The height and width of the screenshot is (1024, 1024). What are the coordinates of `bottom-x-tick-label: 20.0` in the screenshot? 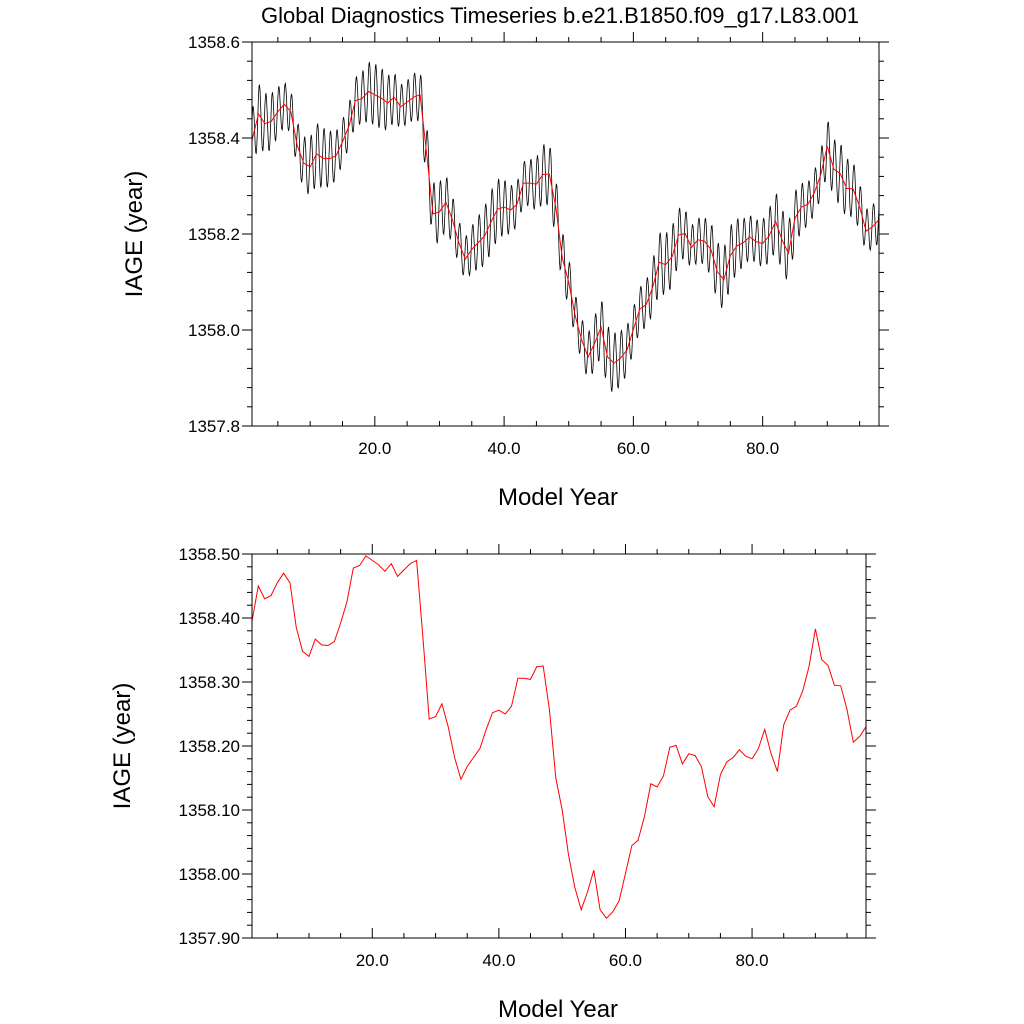 It's located at (372, 960).